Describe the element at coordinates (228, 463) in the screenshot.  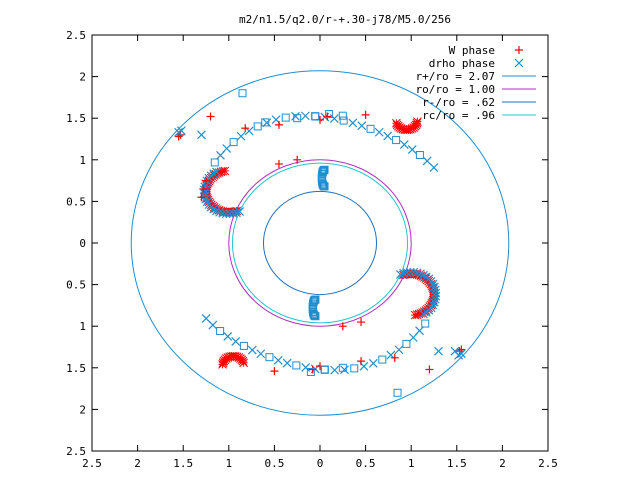
I see `x-tick-label-3: 1` at that location.